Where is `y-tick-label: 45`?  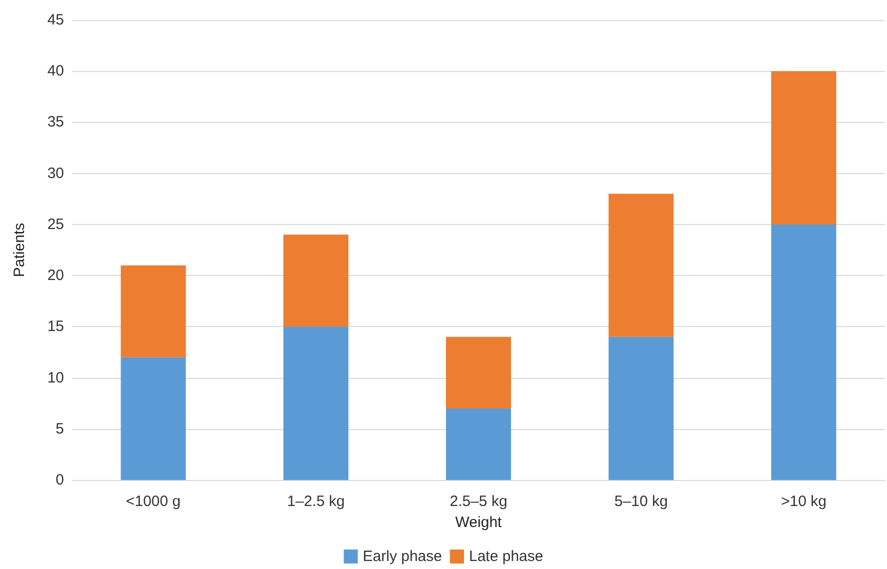
y-tick-label: 45 is located at coordinates (55, 20).